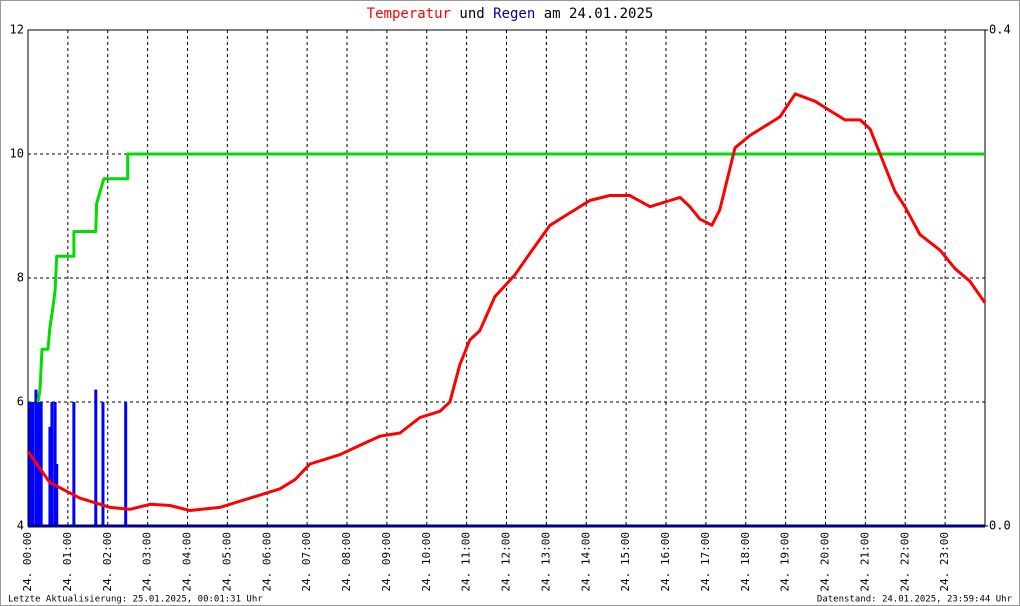 Image resolution: width=1020 pixels, height=606 pixels. What do you see at coordinates (107, 562) in the screenshot?
I see `x-tick-label: 24. 02:00` at bounding box center [107, 562].